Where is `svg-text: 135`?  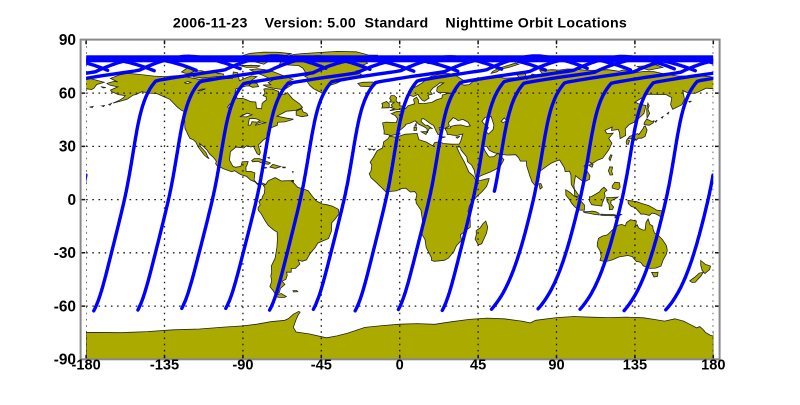 svg-text: 135 is located at coordinates (635, 366).